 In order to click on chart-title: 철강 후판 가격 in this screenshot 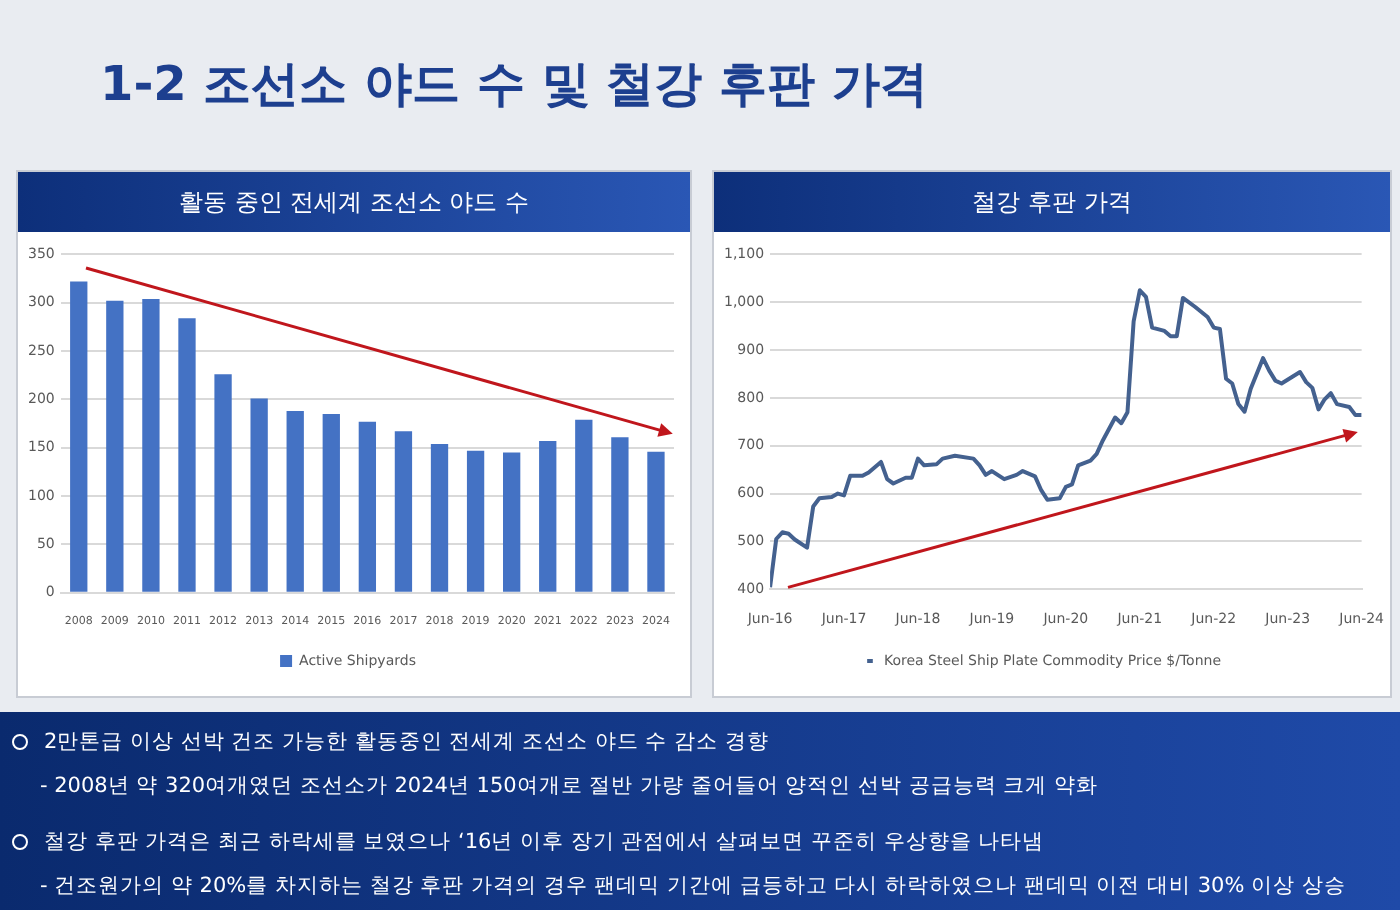, I will do `click(1052, 202)`.